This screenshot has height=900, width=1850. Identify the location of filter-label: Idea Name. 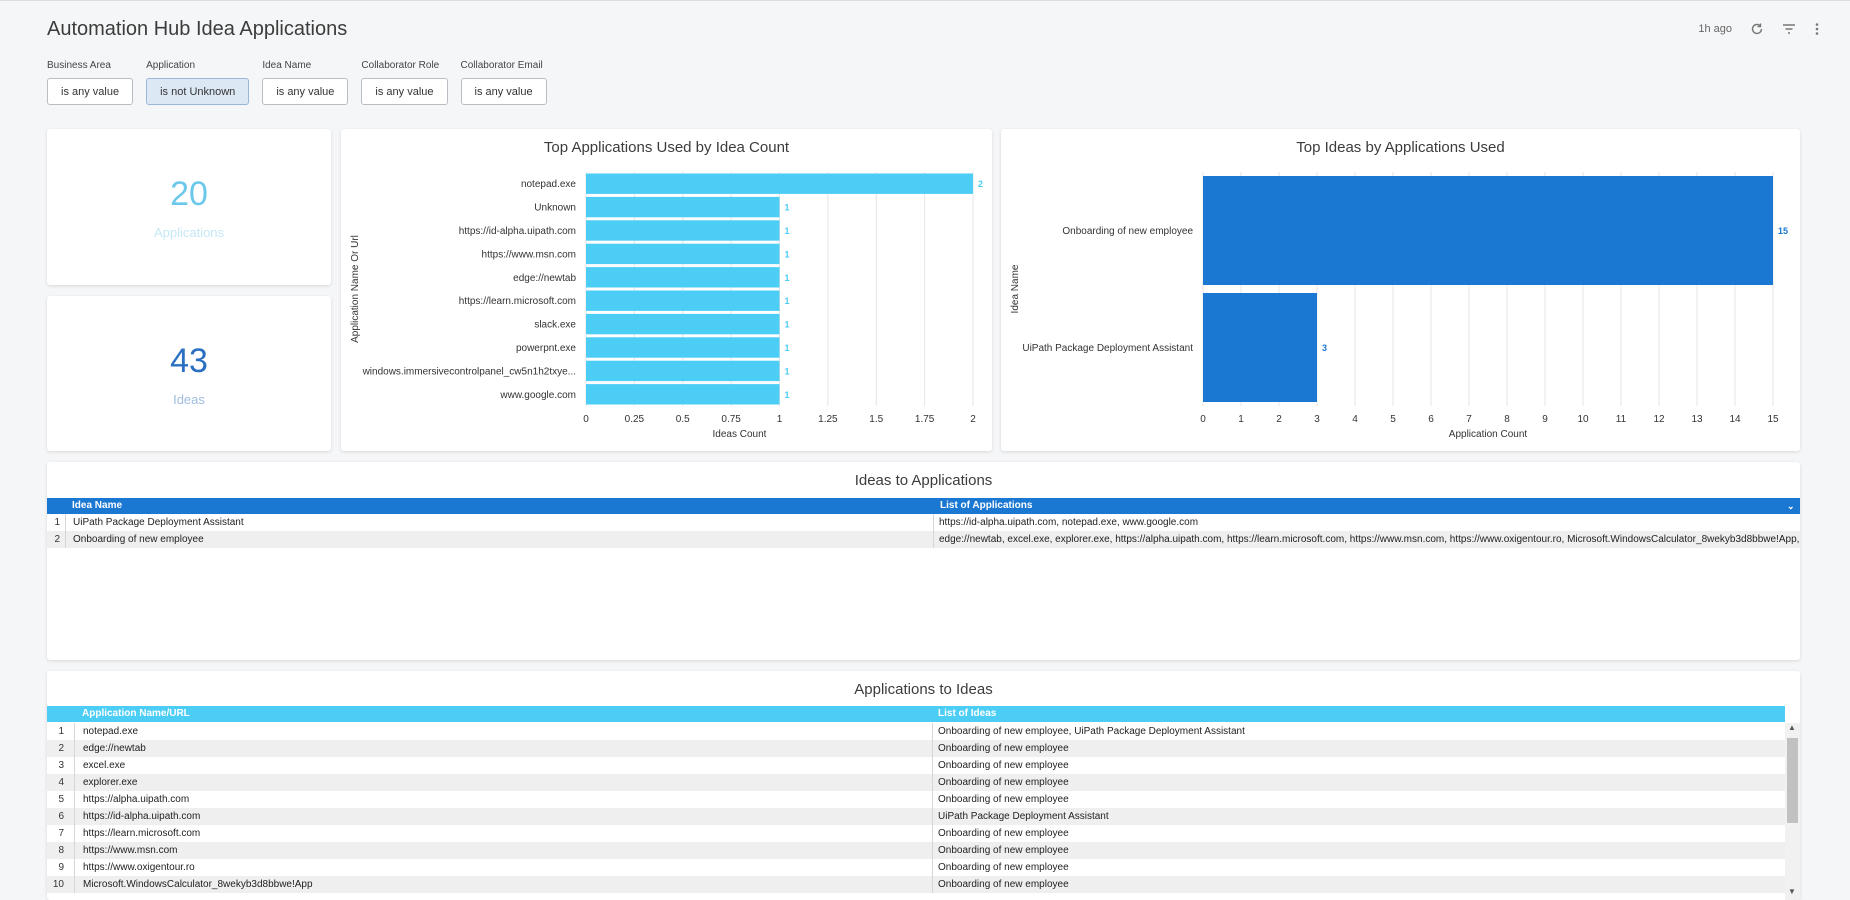
(287, 65).